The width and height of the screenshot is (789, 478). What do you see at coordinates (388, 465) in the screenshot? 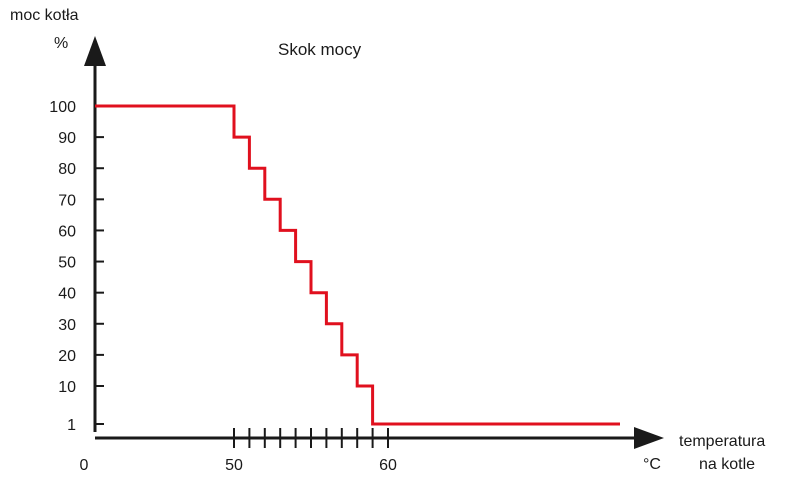
I see `x-tick-label: 60` at bounding box center [388, 465].